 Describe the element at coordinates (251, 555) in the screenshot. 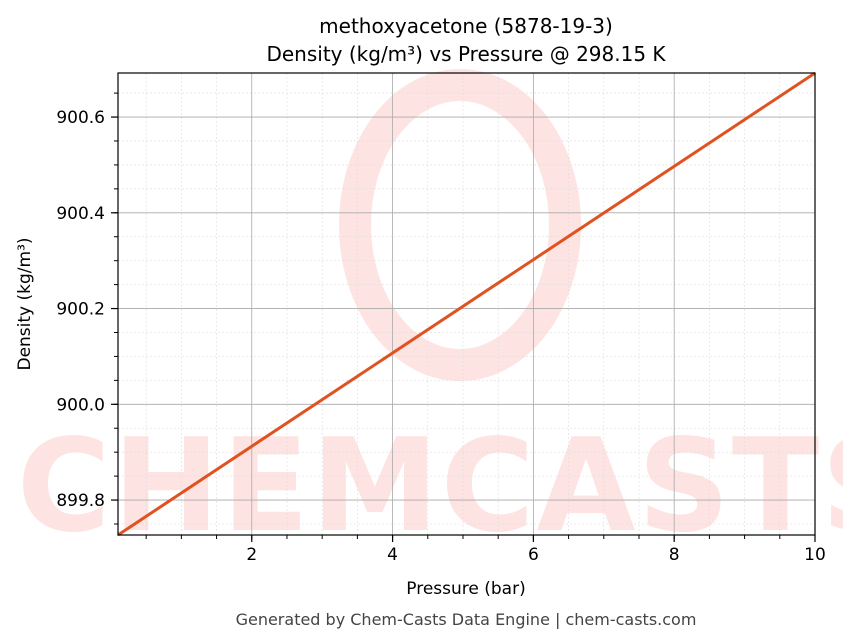

I see `x-tick-label: 2` at that location.